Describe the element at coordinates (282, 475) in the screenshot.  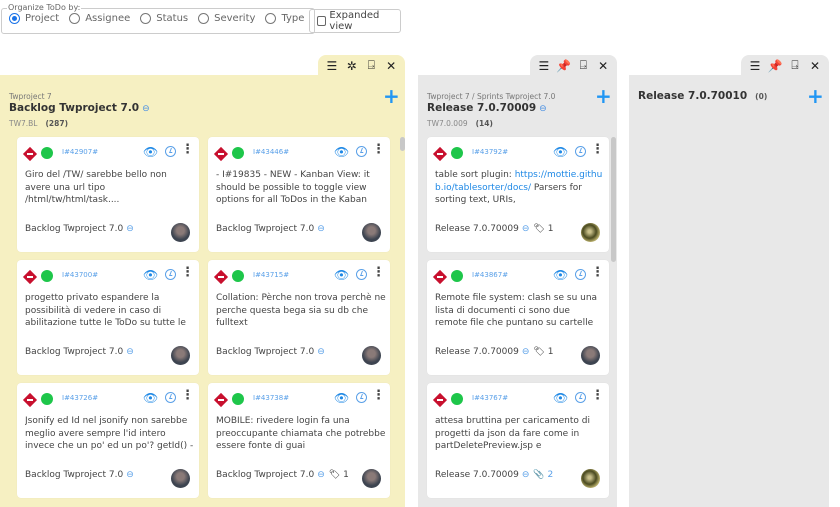
I see `todo-project: Backlog Twproject 7.0 ⊖ 🏷 1` at that location.